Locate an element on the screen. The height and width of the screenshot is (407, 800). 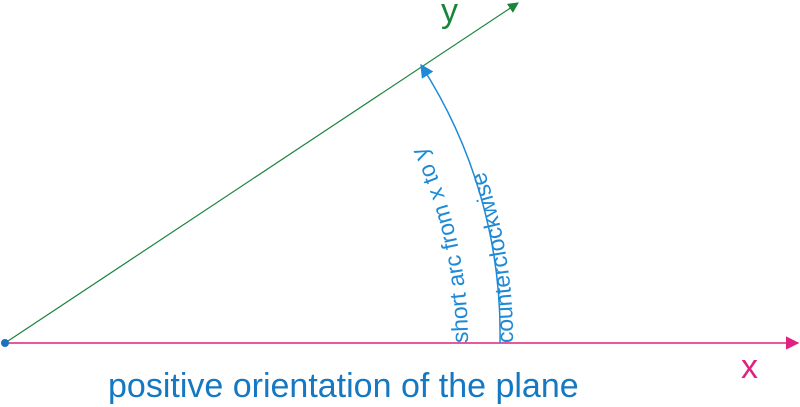
arc-label-inner-path: short arc from x to y is located at coordinates (439, 243).